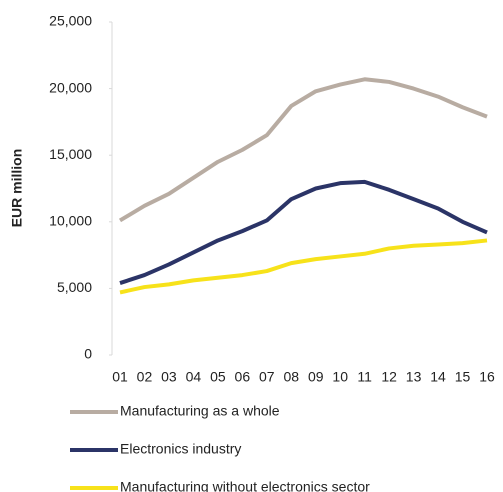 The image size is (503, 492). What do you see at coordinates (145, 377) in the screenshot?
I see `x-tick-label: 02` at bounding box center [145, 377].